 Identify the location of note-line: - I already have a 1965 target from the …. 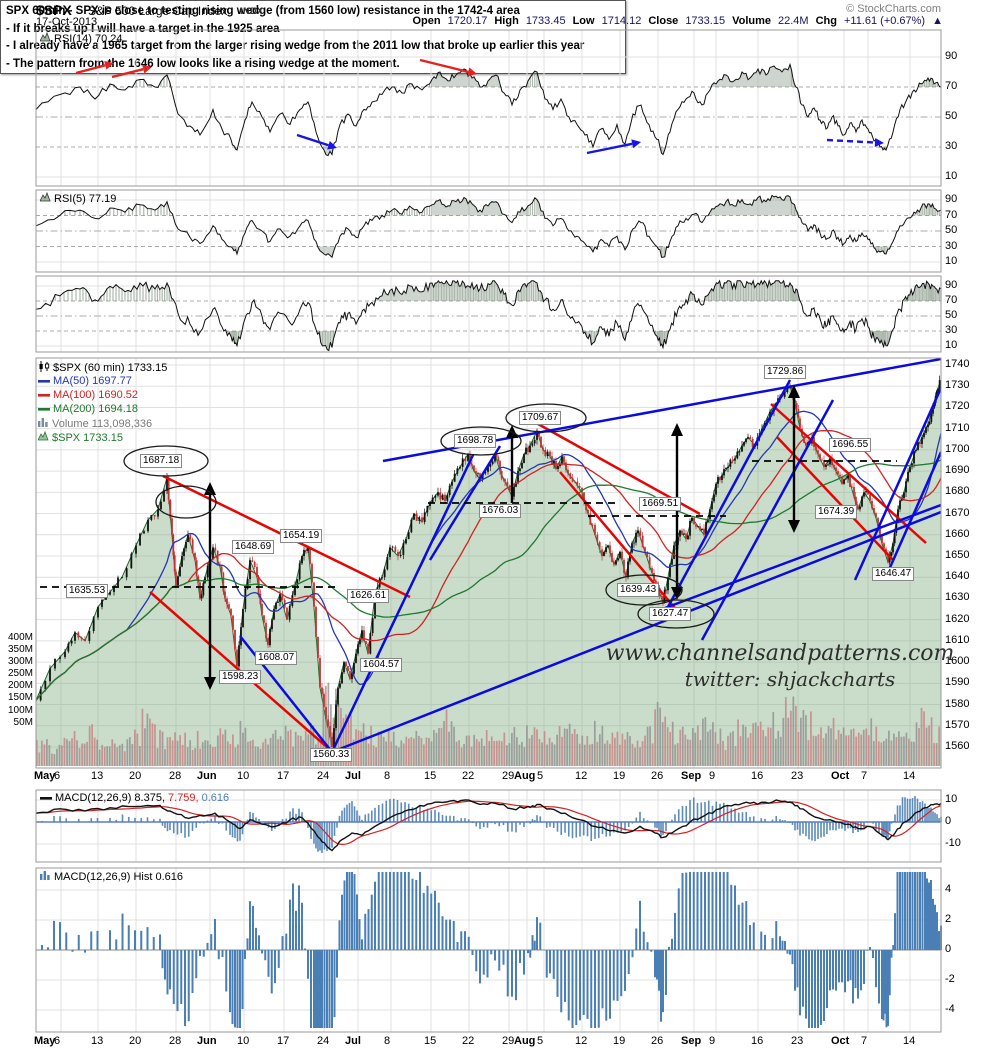
(295, 46).